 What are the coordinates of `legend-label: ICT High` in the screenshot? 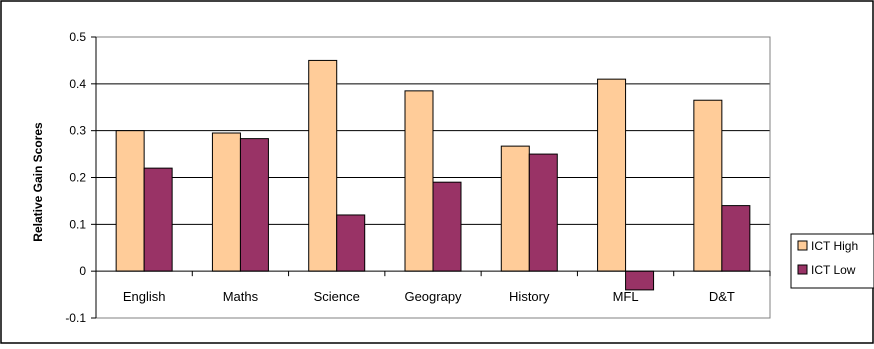 It's located at (834, 246).